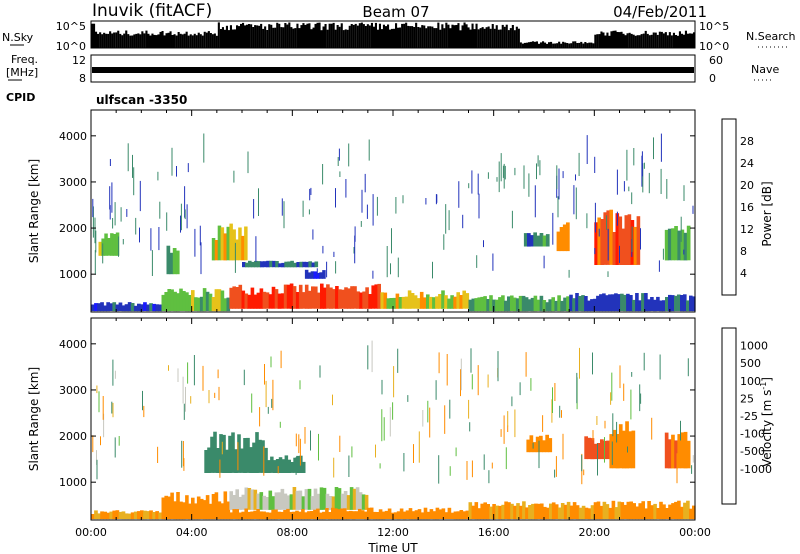  I want to click on velocity-colorbar-tick-7: -1000, so click(756, 469).